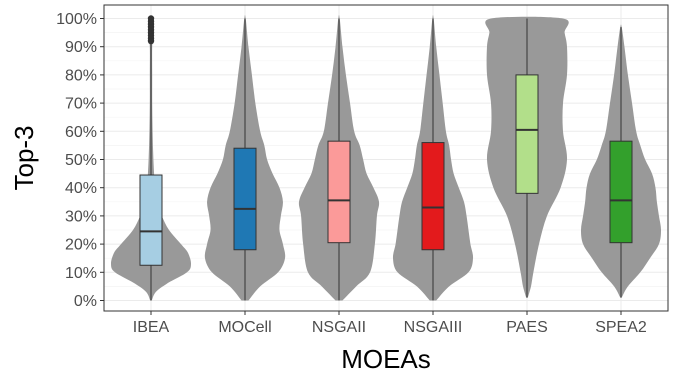 The image size is (681, 380). I want to click on y-tick-label: 100%, so click(76, 19).